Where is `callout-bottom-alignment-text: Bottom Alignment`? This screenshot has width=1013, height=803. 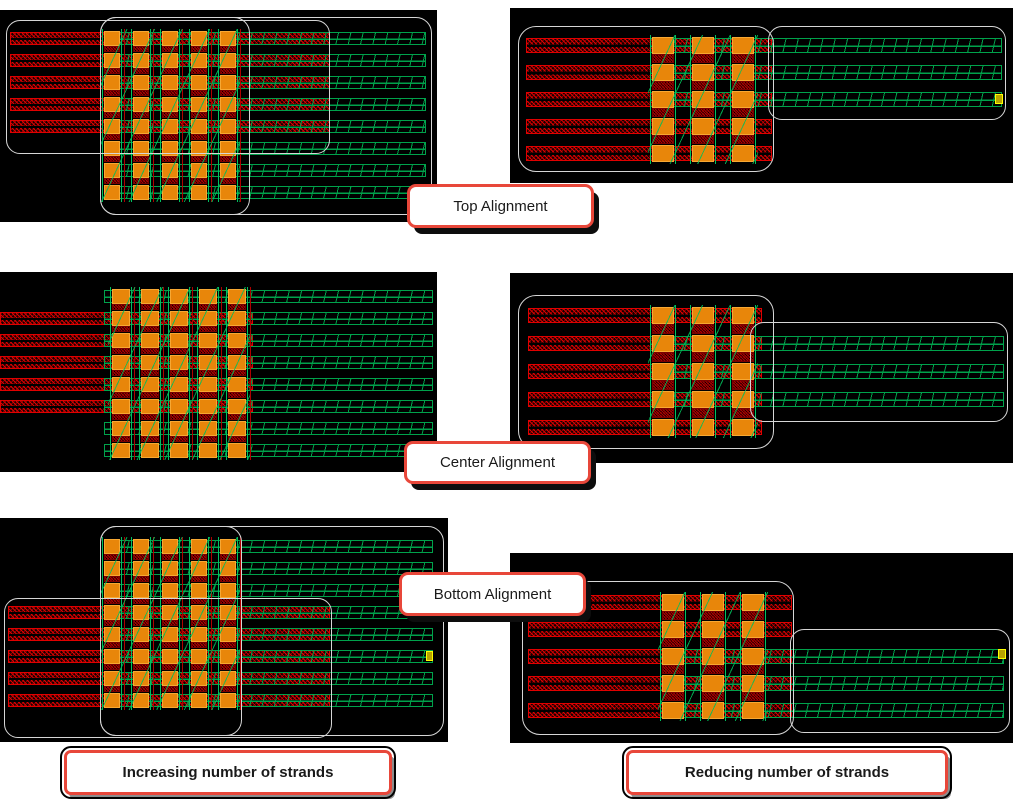
callout-bottom-alignment-text: Bottom Alignment is located at coordinates (492, 594).